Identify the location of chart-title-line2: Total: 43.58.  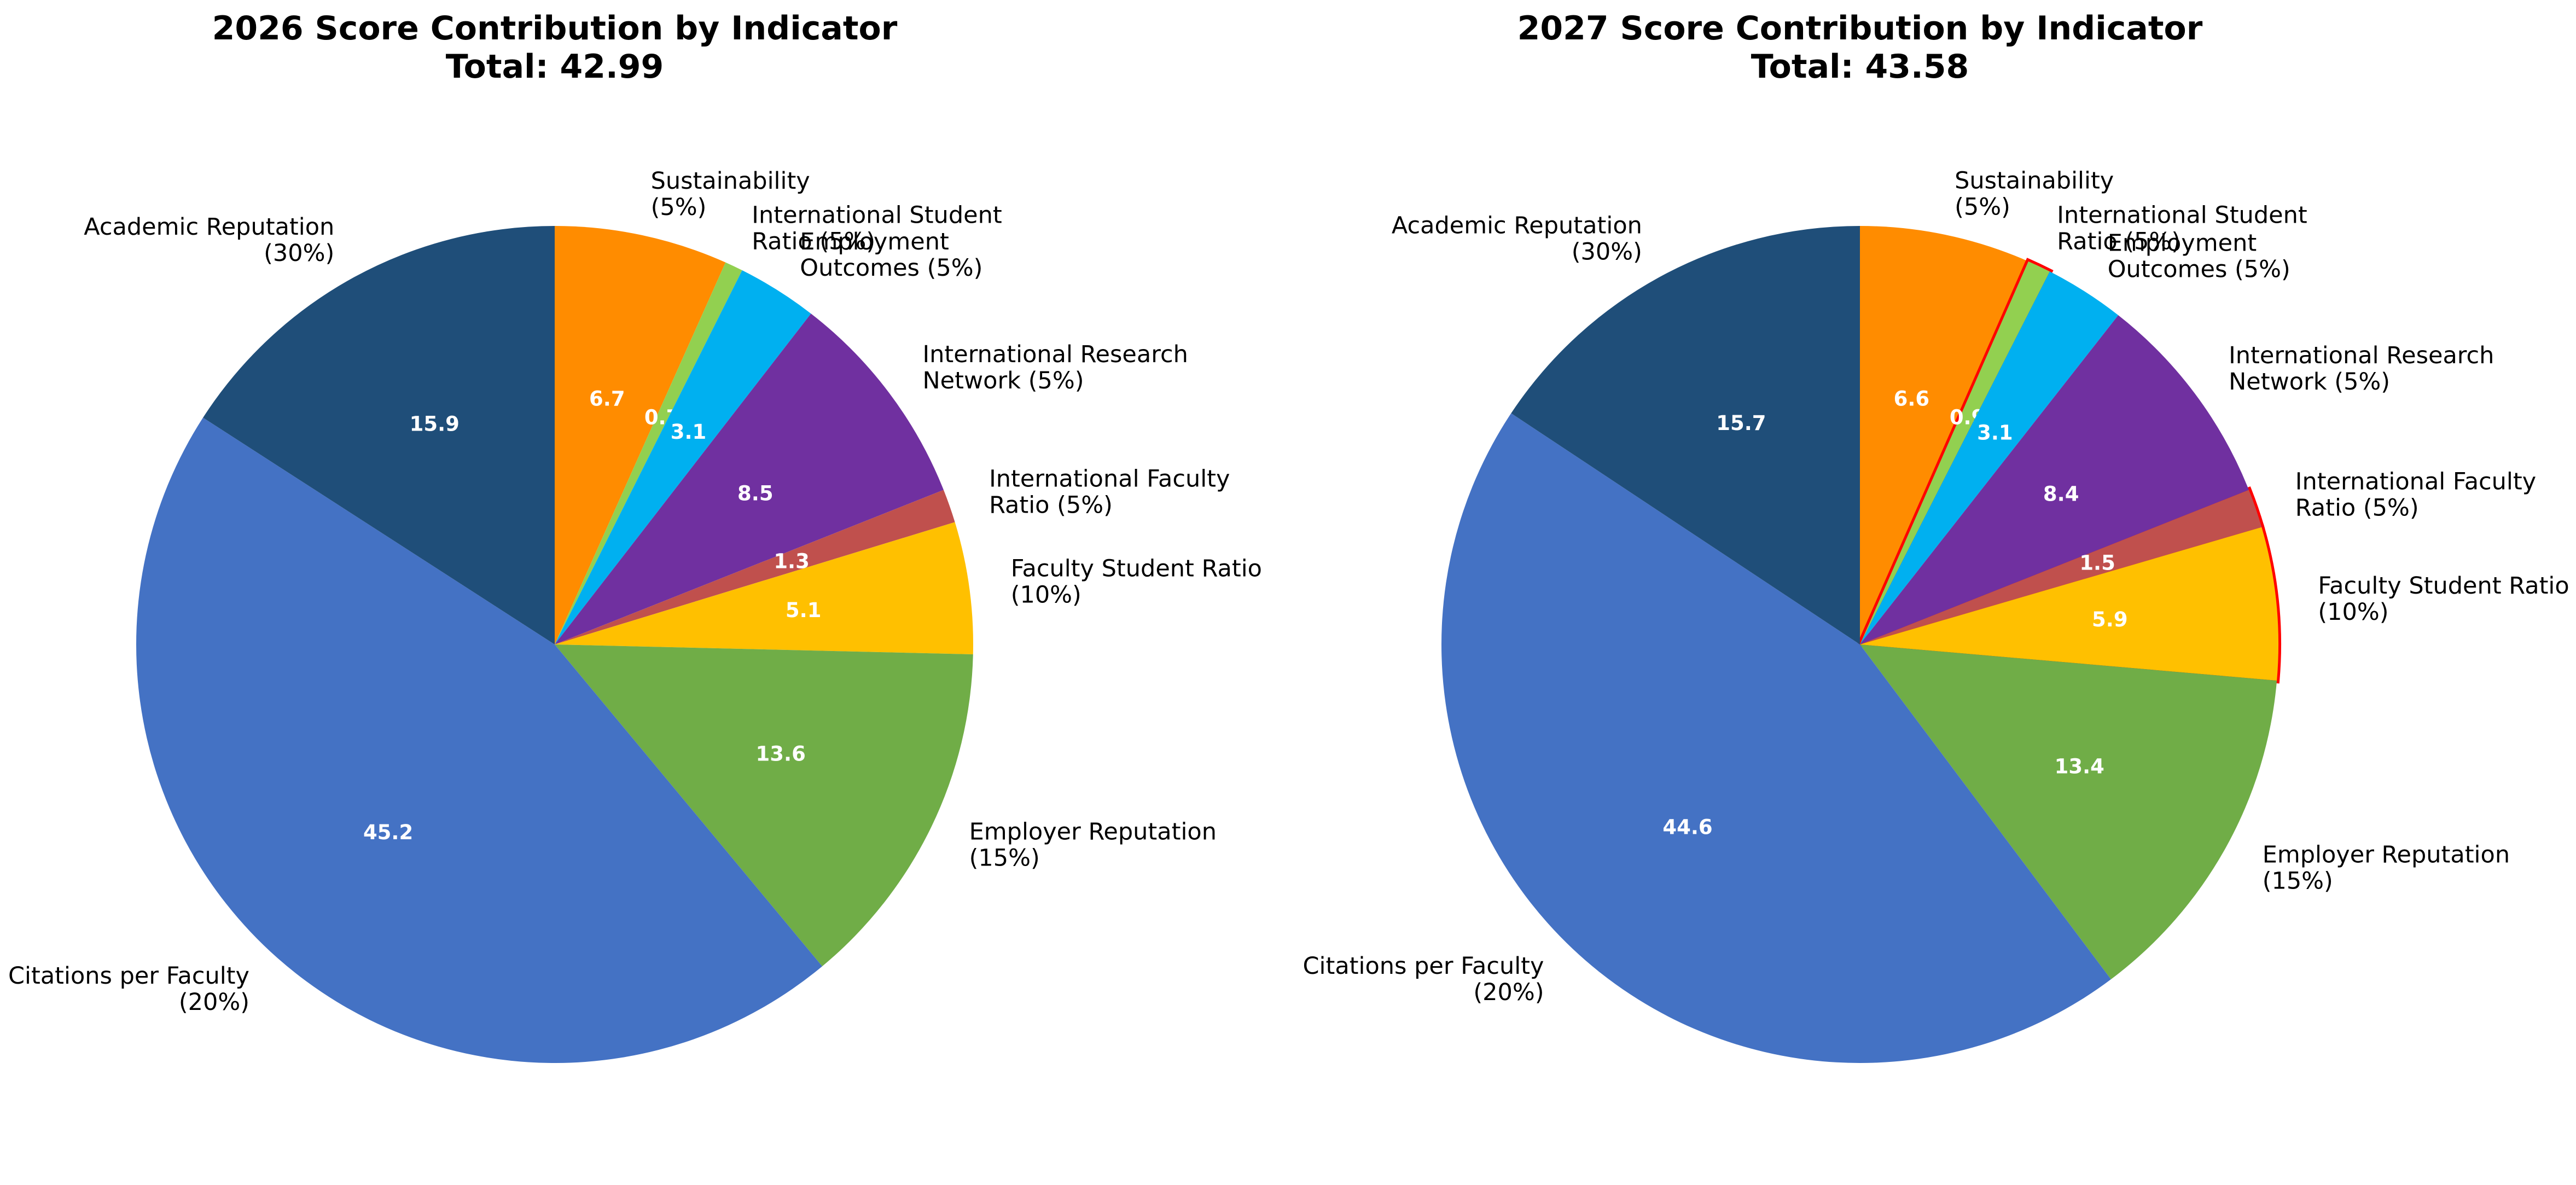
(1860, 67).